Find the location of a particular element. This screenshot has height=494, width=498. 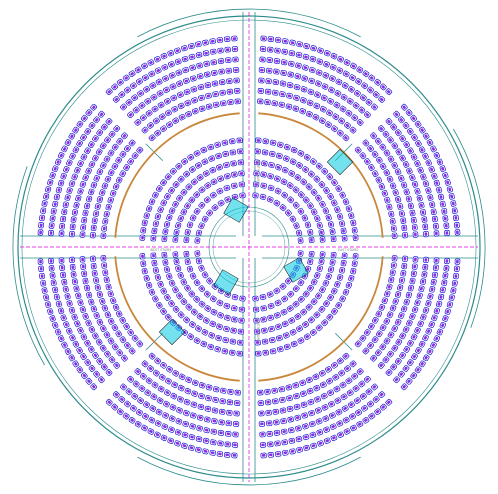

outer-block-5-row3-seat13 is located at coordinates (74, 281).